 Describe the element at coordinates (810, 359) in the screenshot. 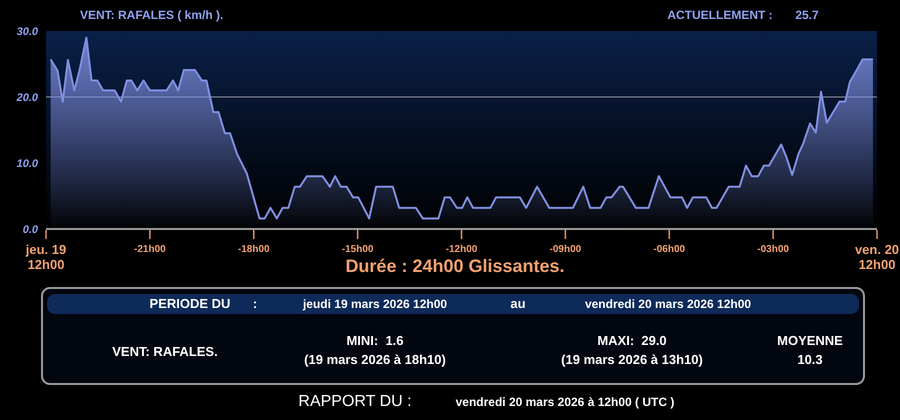

I see `text: 10.3` at that location.